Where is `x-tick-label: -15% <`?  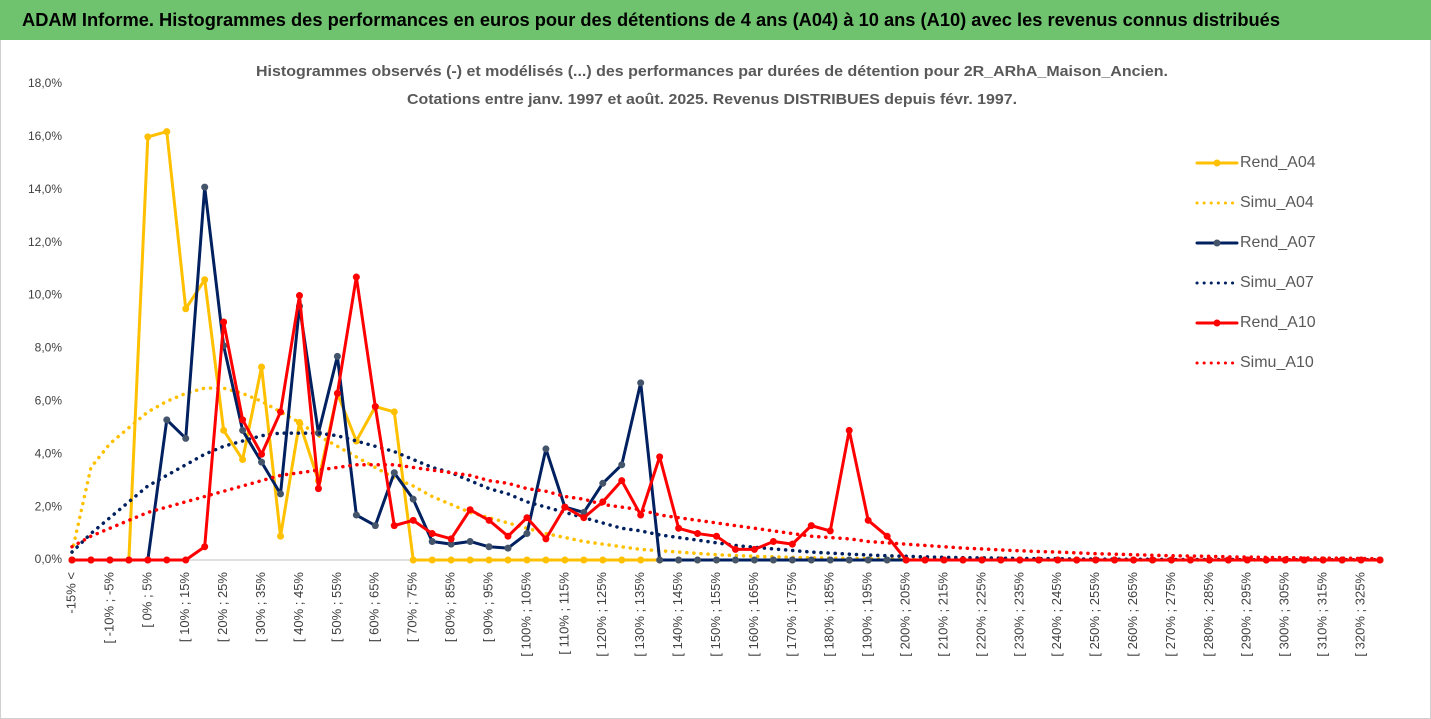 x-tick-label: -15% < is located at coordinates (70, 593).